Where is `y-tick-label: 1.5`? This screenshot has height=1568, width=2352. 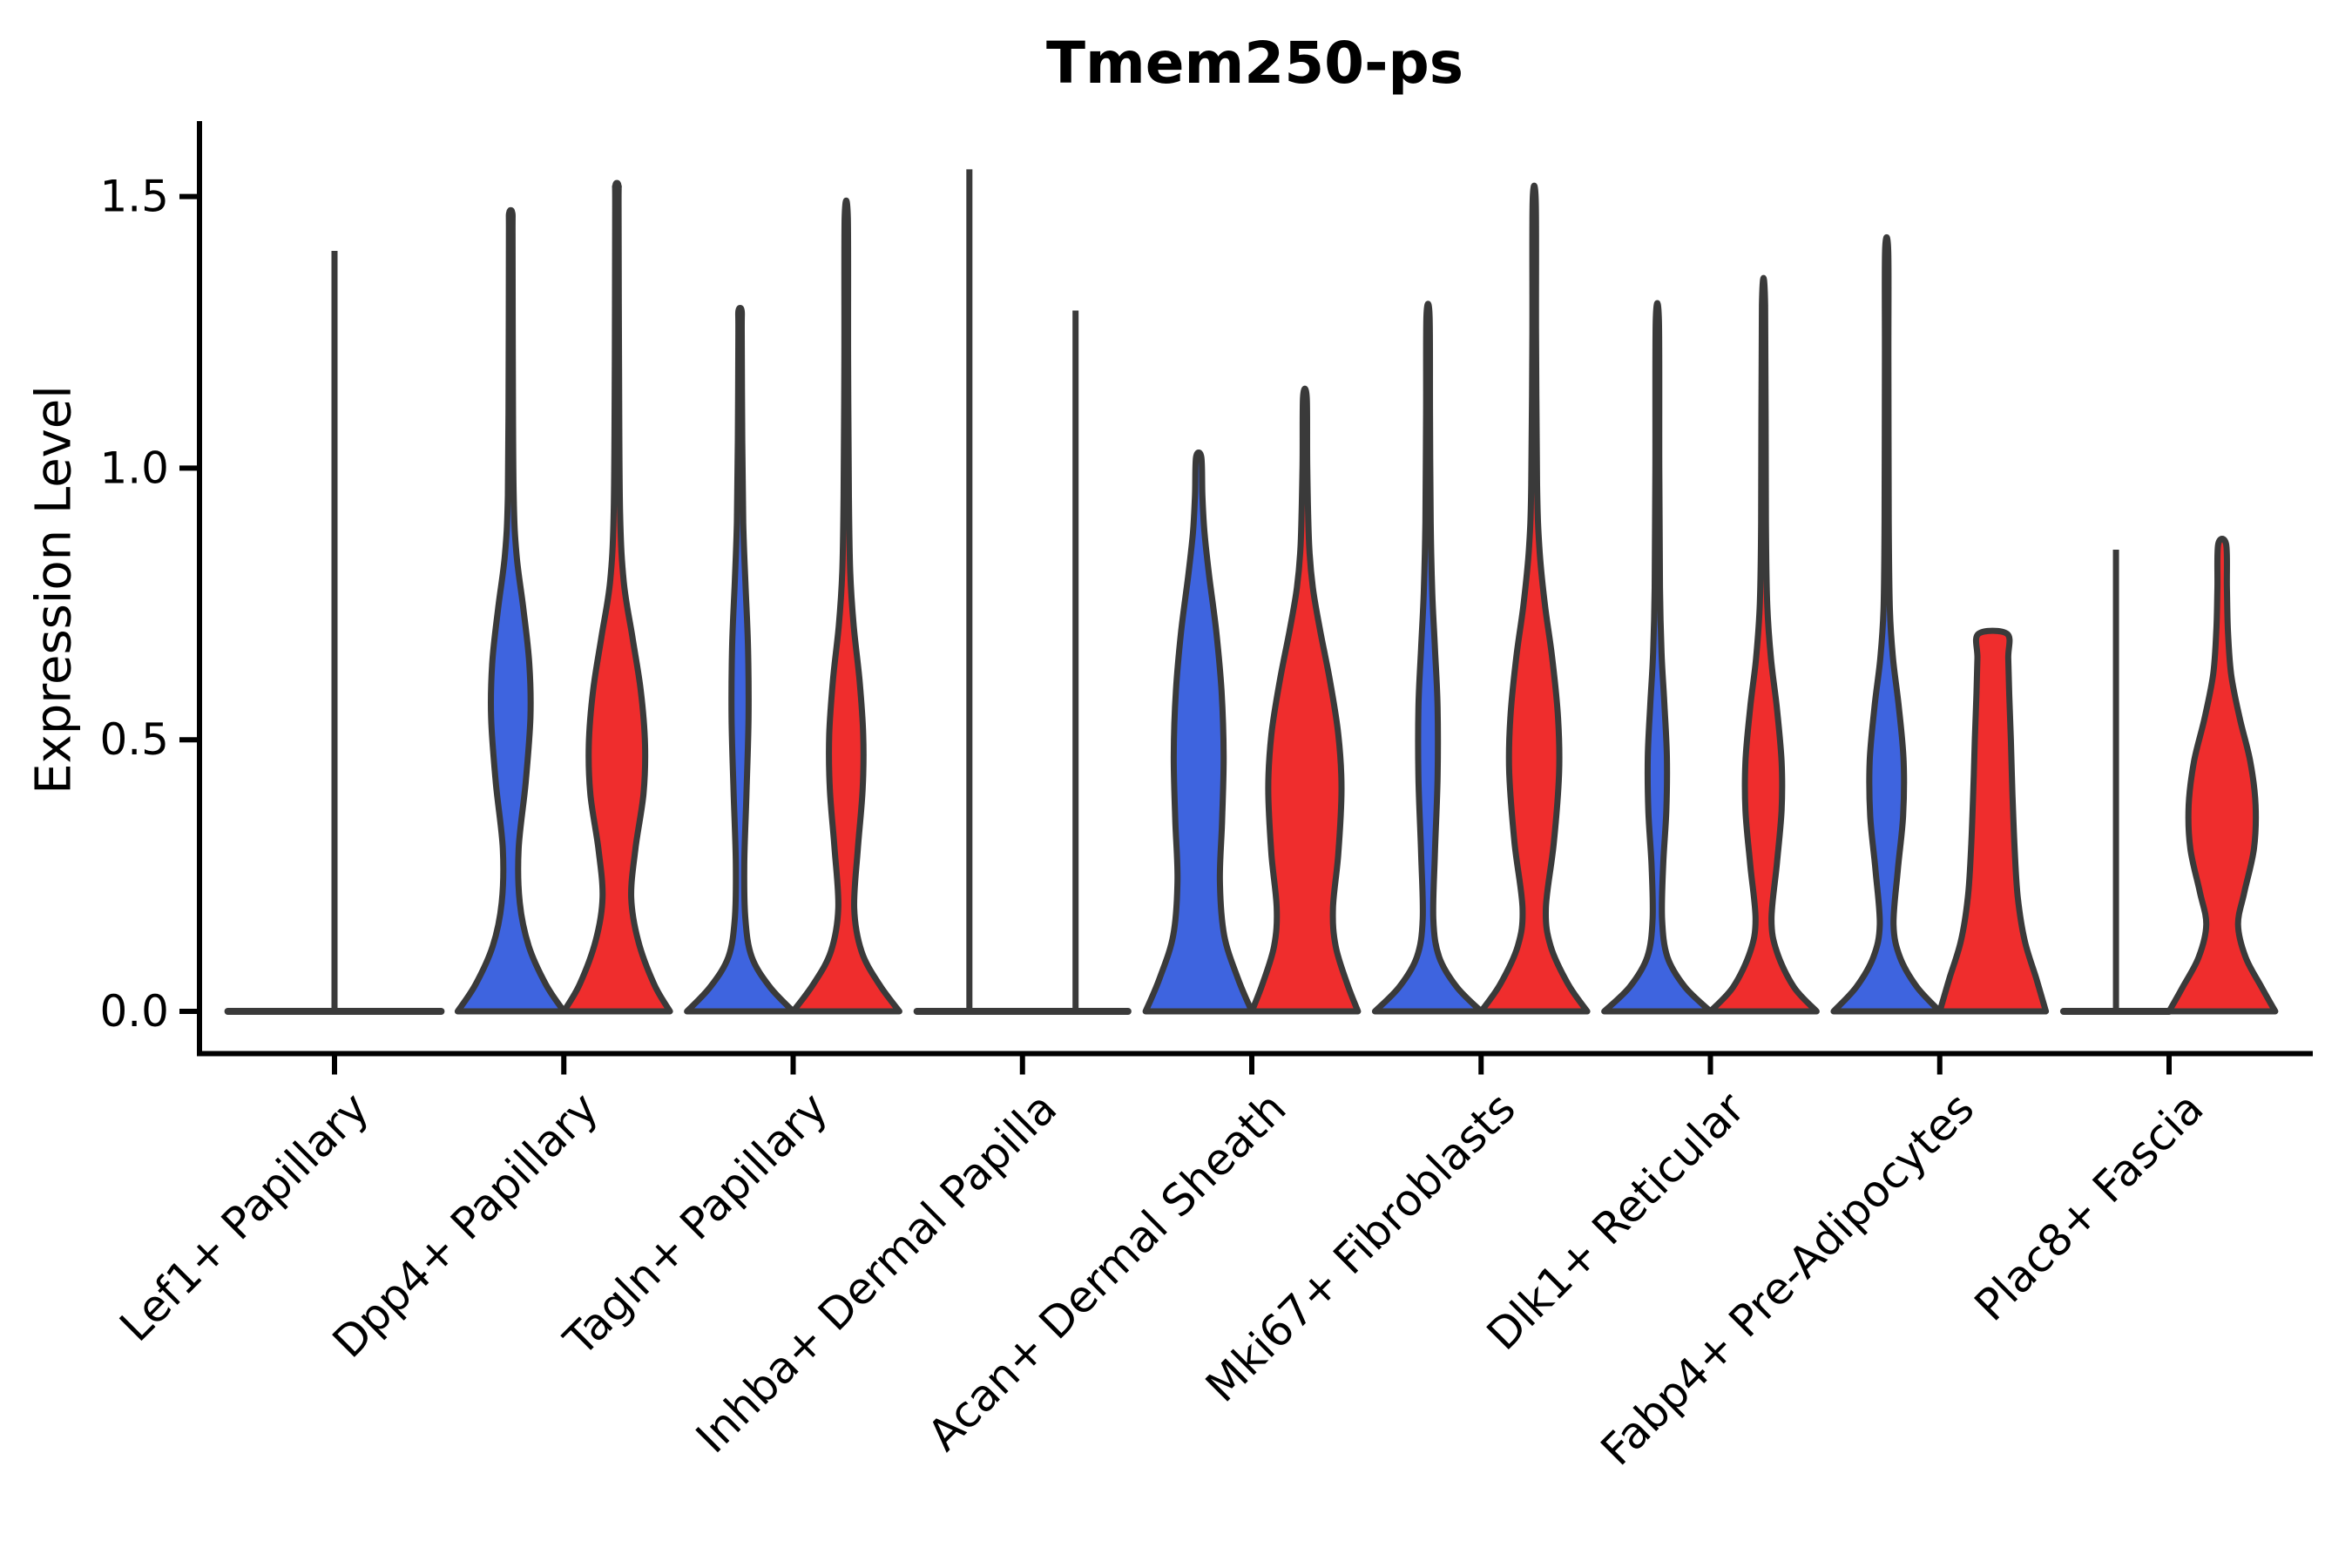 y-tick-label: 1.5 is located at coordinates (134, 197).